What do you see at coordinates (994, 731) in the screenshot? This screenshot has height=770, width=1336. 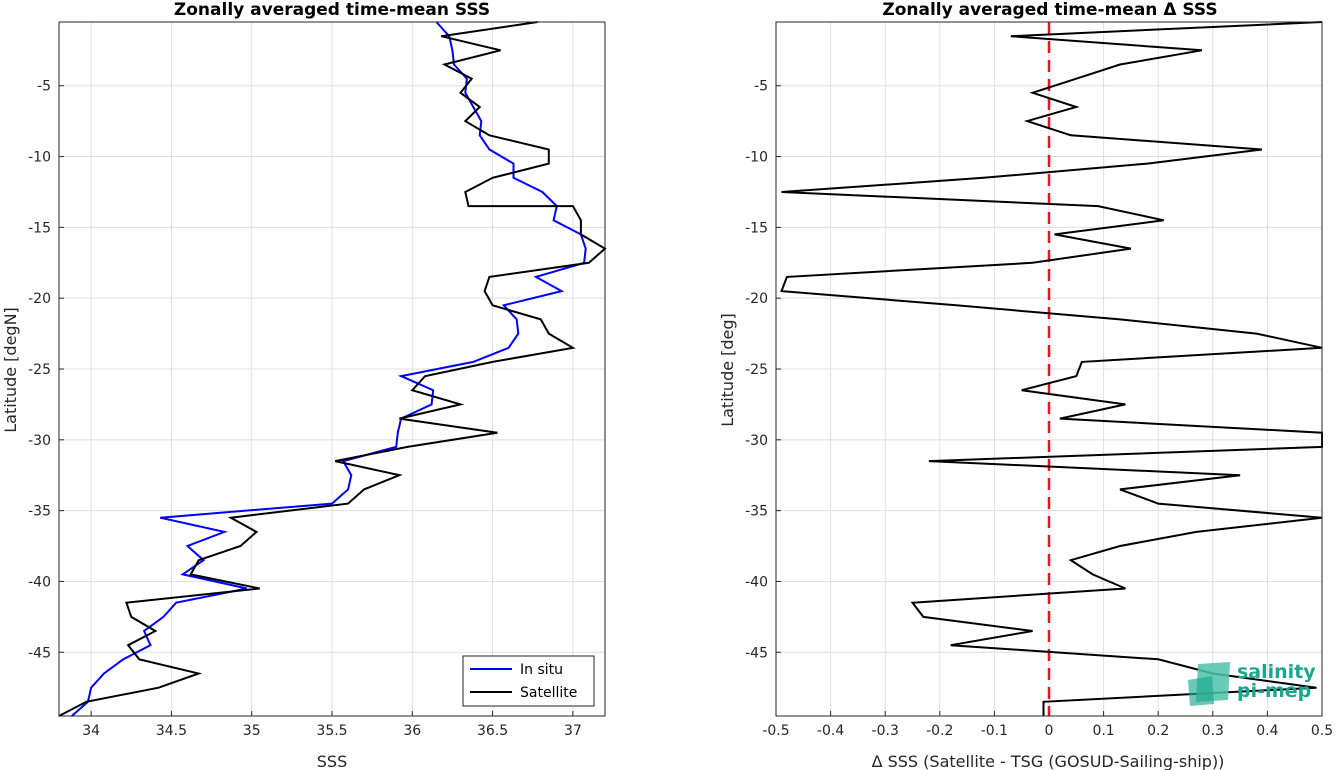 I see `right-x-tick-label: -0.1` at bounding box center [994, 731].